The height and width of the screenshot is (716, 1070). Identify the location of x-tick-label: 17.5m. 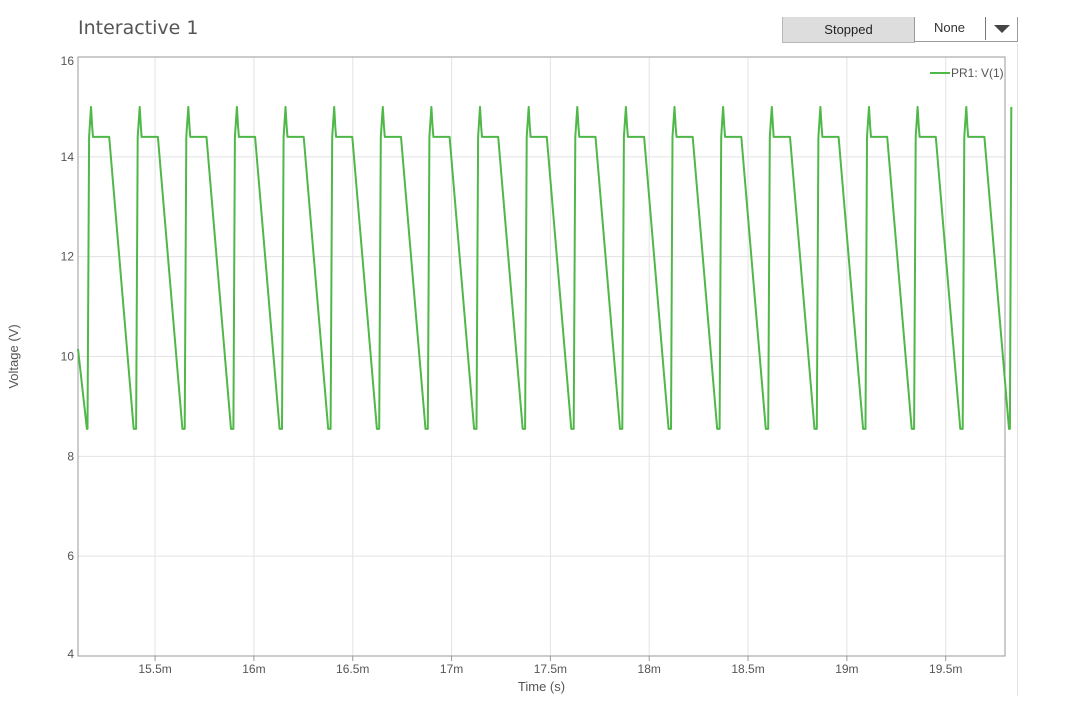
(550, 669).